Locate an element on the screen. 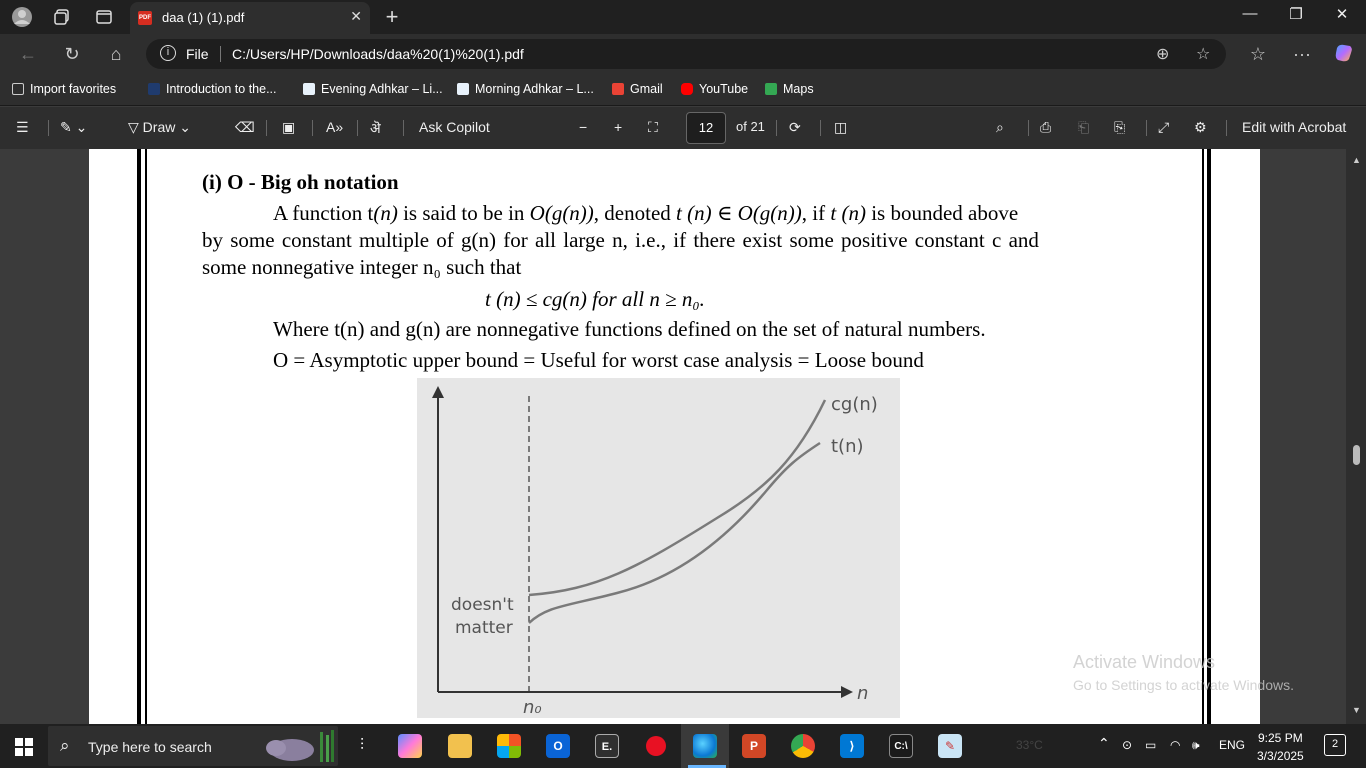  scroll-up-icon: ▲ is located at coordinates (1356, 160).